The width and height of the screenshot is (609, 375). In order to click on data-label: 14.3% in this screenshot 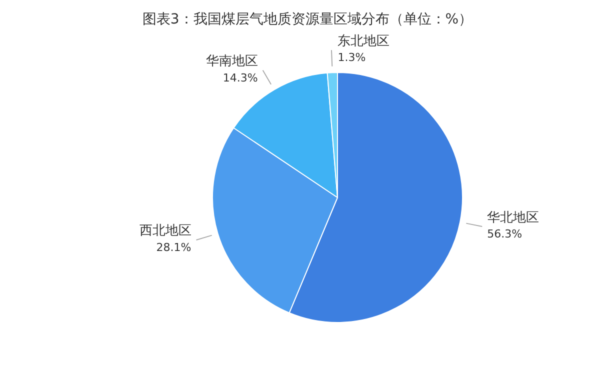, I will do `click(240, 77)`.